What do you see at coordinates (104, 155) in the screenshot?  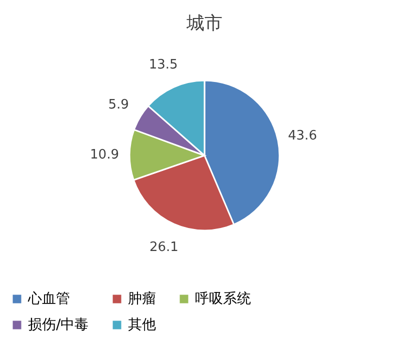 I see `data-label: 10.9` at bounding box center [104, 155].